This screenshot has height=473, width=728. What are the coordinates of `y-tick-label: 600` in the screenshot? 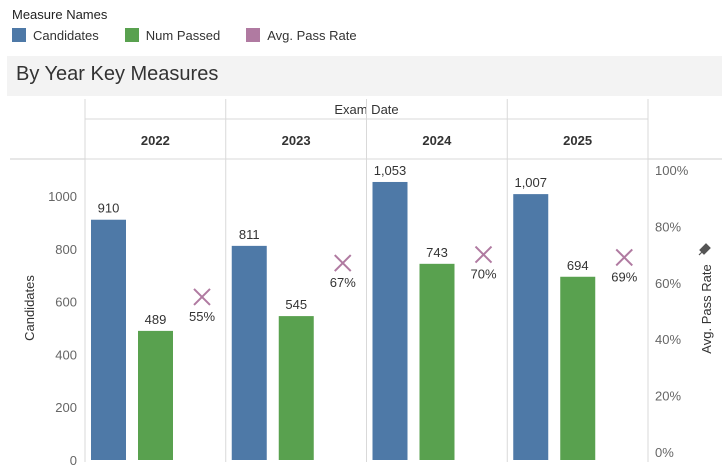 It's located at (66, 302).